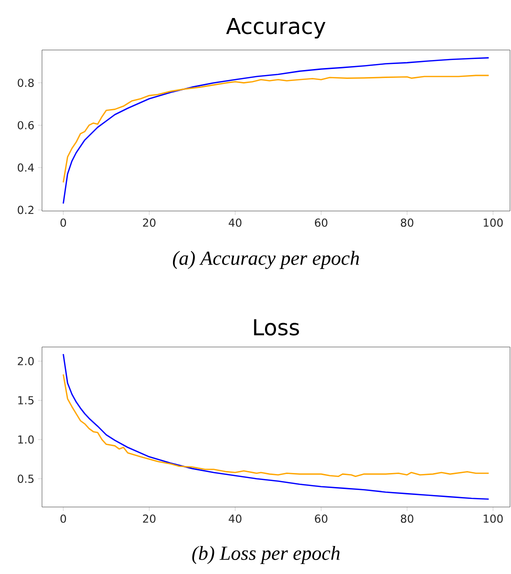 The width and height of the screenshot is (511, 574). I want to click on y-tick-label: 0.8, so click(26, 82).